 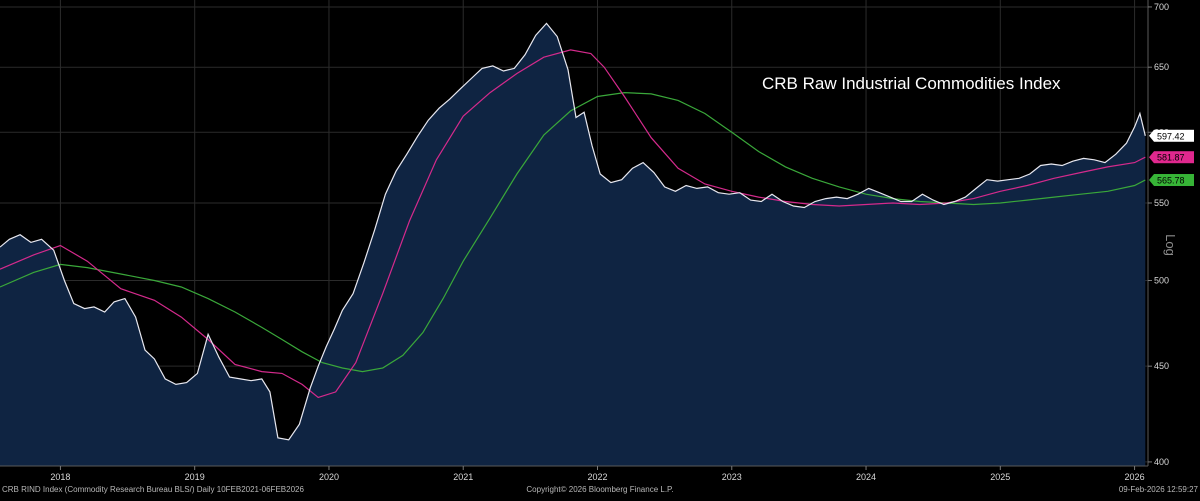 I want to click on x-tick-label: 2020, so click(x=329, y=477).